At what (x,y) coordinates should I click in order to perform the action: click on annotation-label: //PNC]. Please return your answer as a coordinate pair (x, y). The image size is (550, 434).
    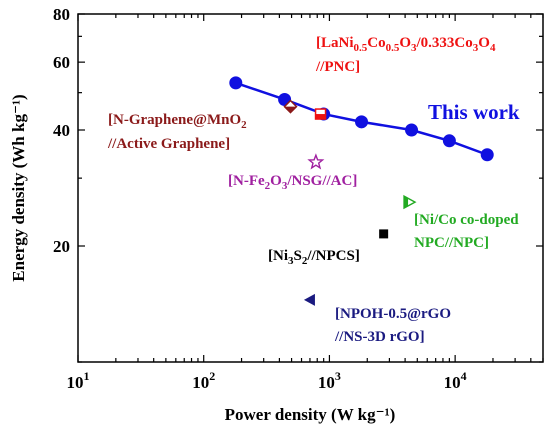
    Looking at the image, I should click on (337, 67).